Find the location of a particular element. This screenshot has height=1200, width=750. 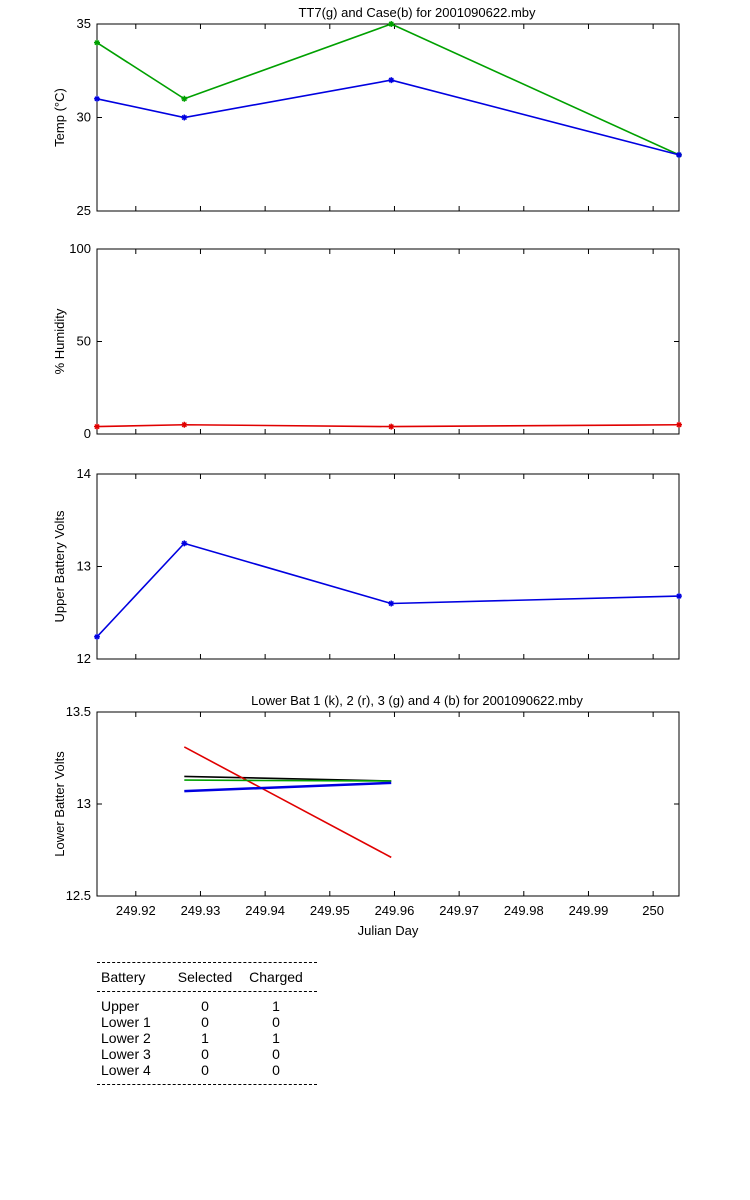

x-tick-label: 249.97 is located at coordinates (459, 910).